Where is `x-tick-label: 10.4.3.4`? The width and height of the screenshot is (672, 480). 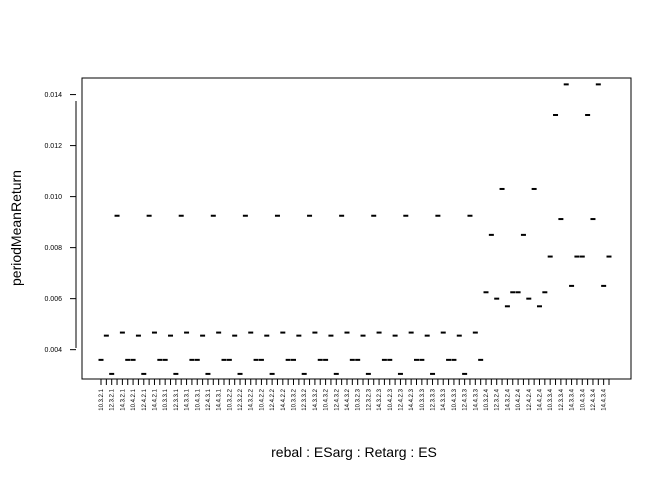 x-tick-label: 10.4.3.4 is located at coordinates (583, 399).